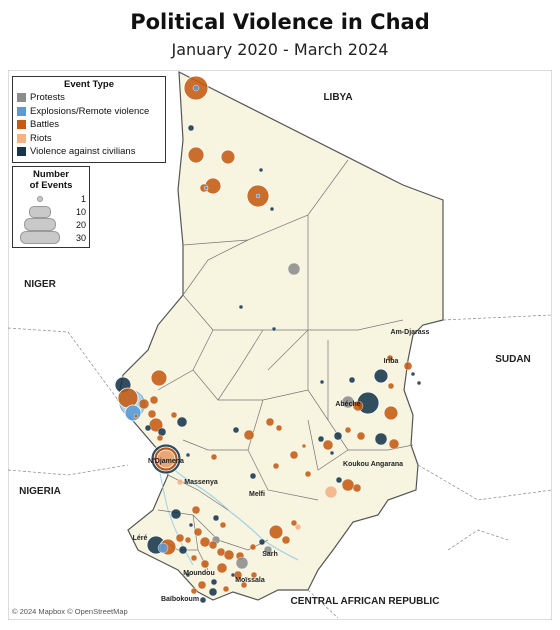 The width and height of the screenshot is (560, 630). Describe the element at coordinates (89, 152) in the screenshot. I see `legend-item-civilians: Violence against civilians` at that location.